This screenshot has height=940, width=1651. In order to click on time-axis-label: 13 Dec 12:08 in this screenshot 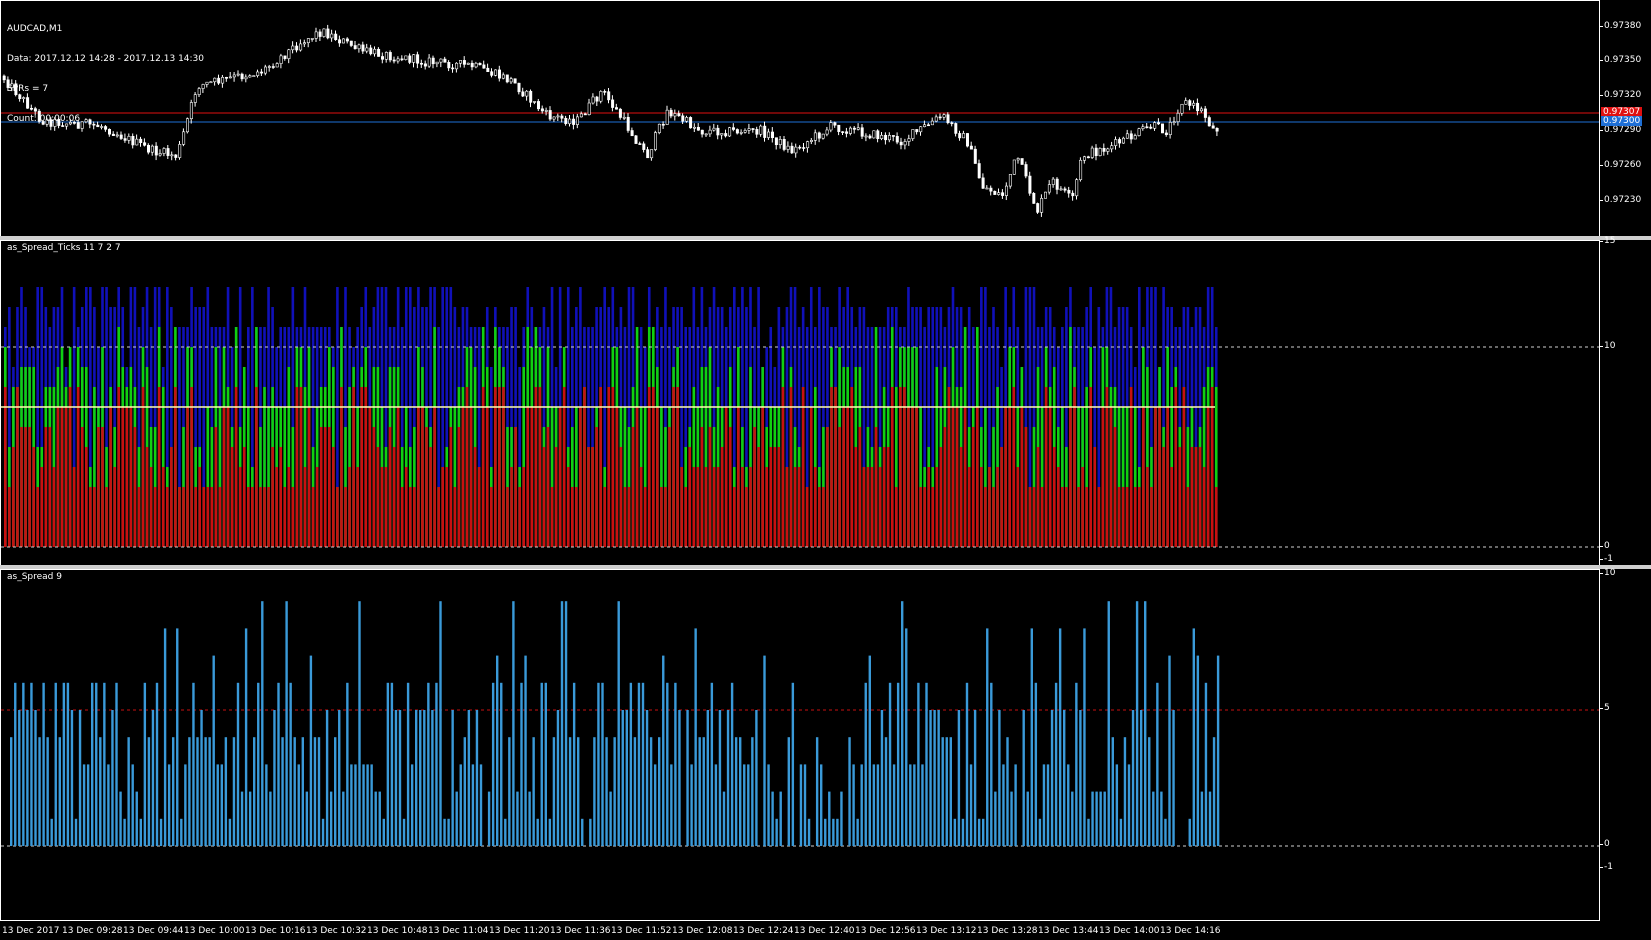, I will do `click(702, 931)`.